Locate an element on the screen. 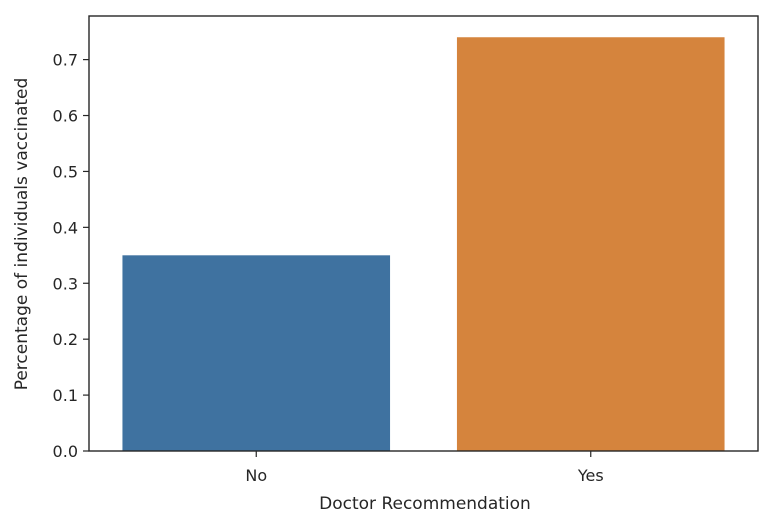  x-axis: No Yes is located at coordinates (424, 468).